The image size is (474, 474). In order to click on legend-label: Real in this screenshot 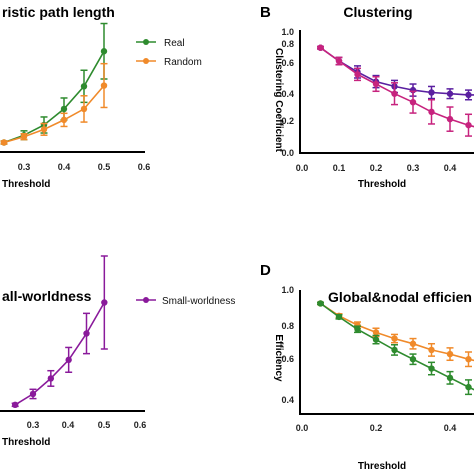, I will do `click(174, 43)`.